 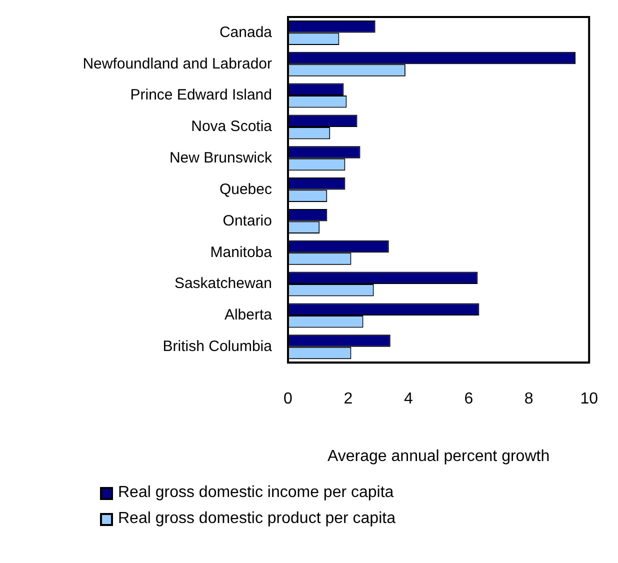 I want to click on x-tick-label: 8, so click(x=529, y=399).